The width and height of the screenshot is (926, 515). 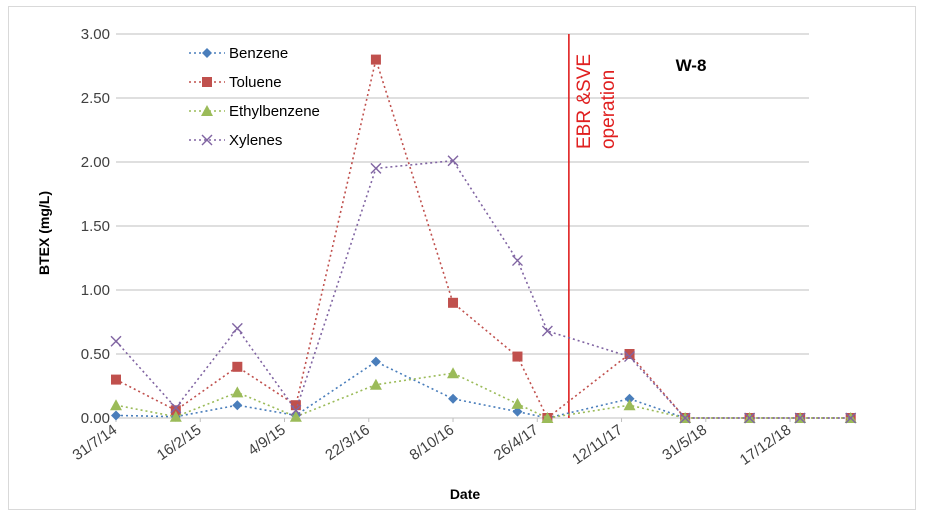 I want to click on legend-item-toluene: Toluene, so click(x=235, y=82).